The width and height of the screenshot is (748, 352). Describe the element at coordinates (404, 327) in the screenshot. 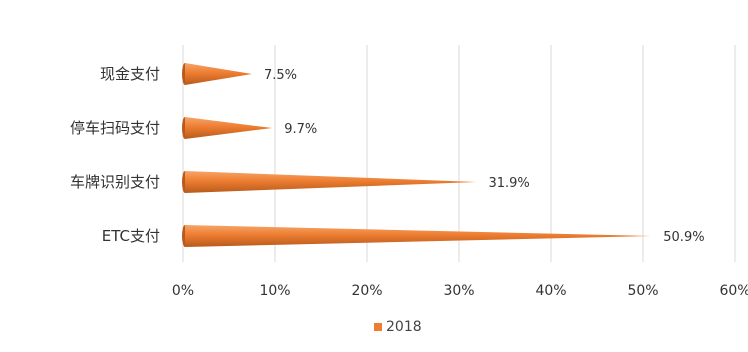

I see `legend-label: 2018` at that location.